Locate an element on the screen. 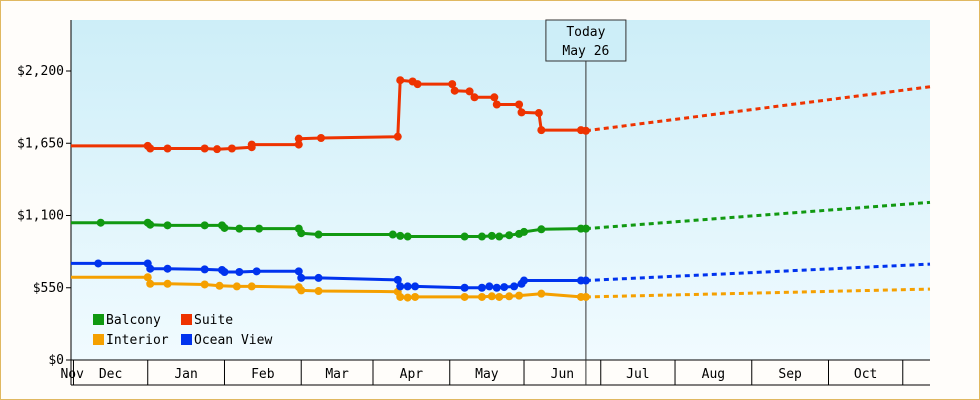 The image size is (980, 400). today-box is located at coordinates (586, 40).